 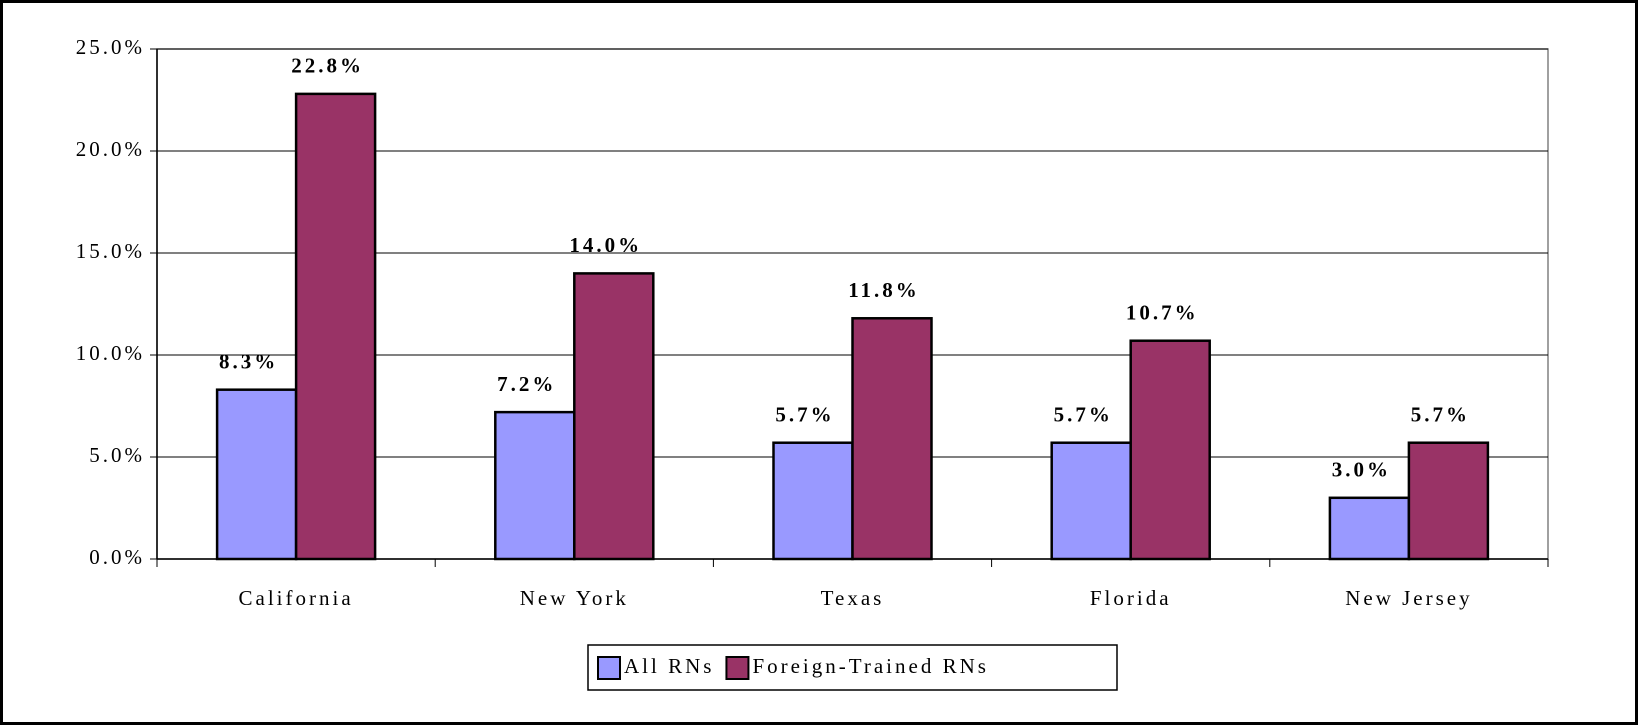 What do you see at coordinates (248, 361) in the screenshot?
I see `value-label: 8.3%` at bounding box center [248, 361].